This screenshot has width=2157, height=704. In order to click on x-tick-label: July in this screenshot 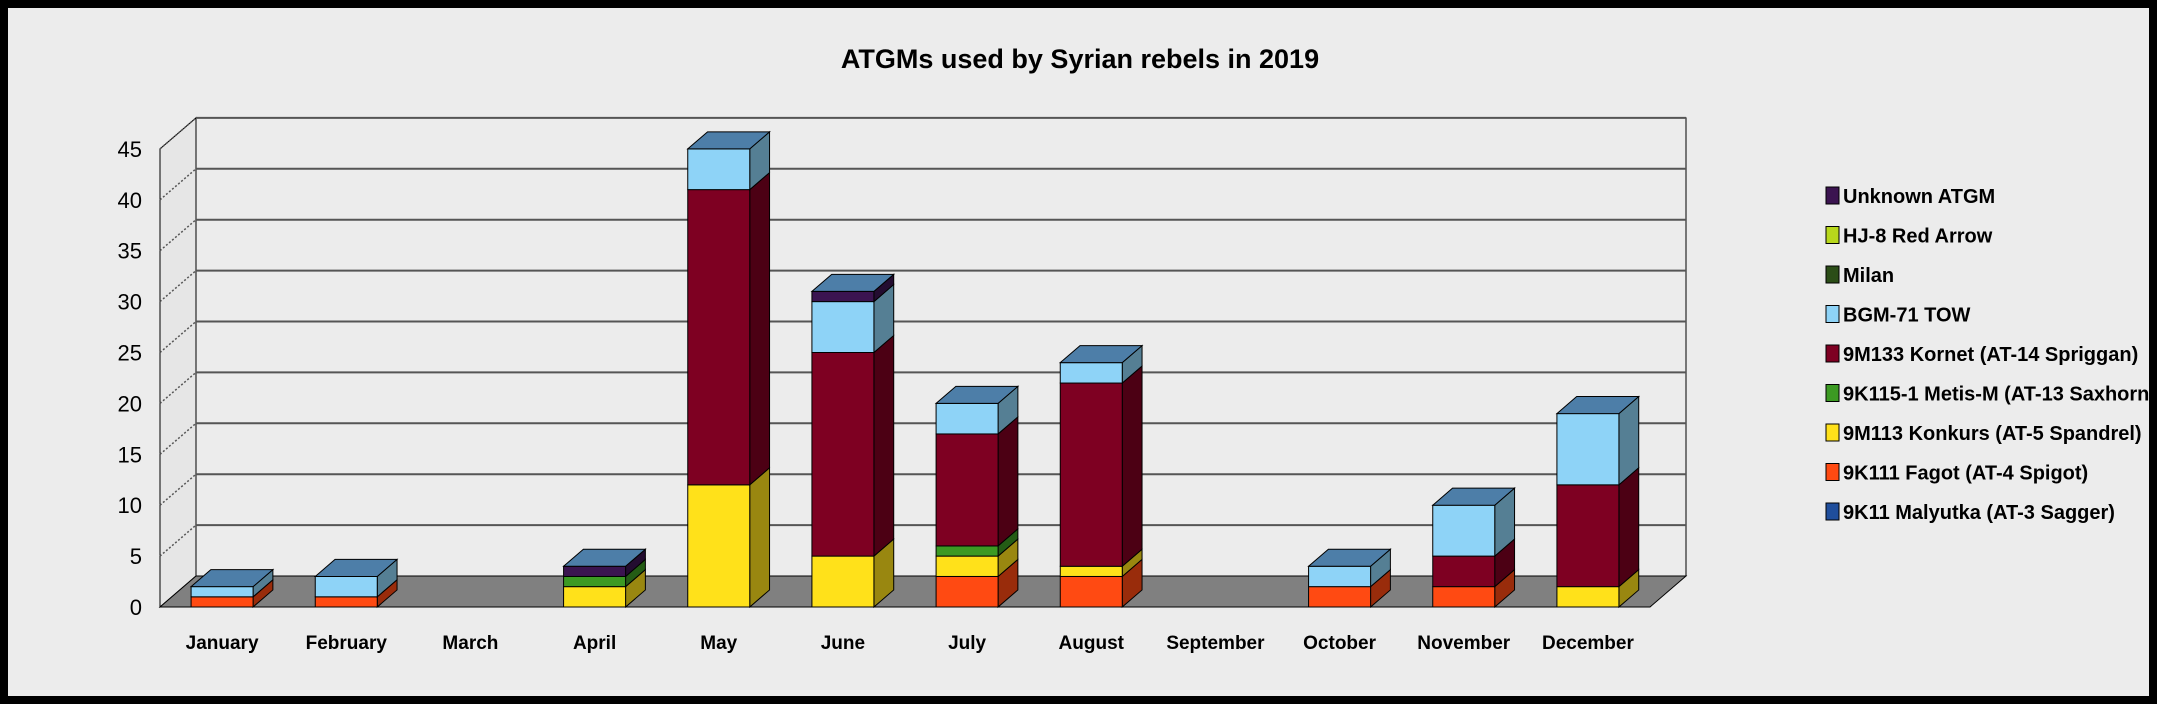, I will do `click(967, 643)`.